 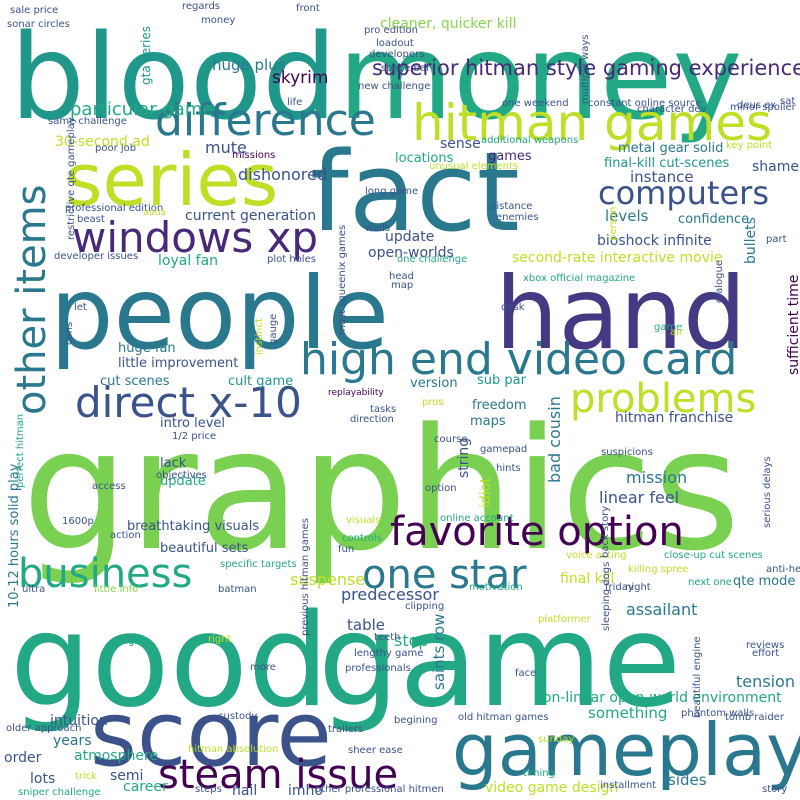 I want to click on word-clipping: clipping, so click(x=424, y=606).